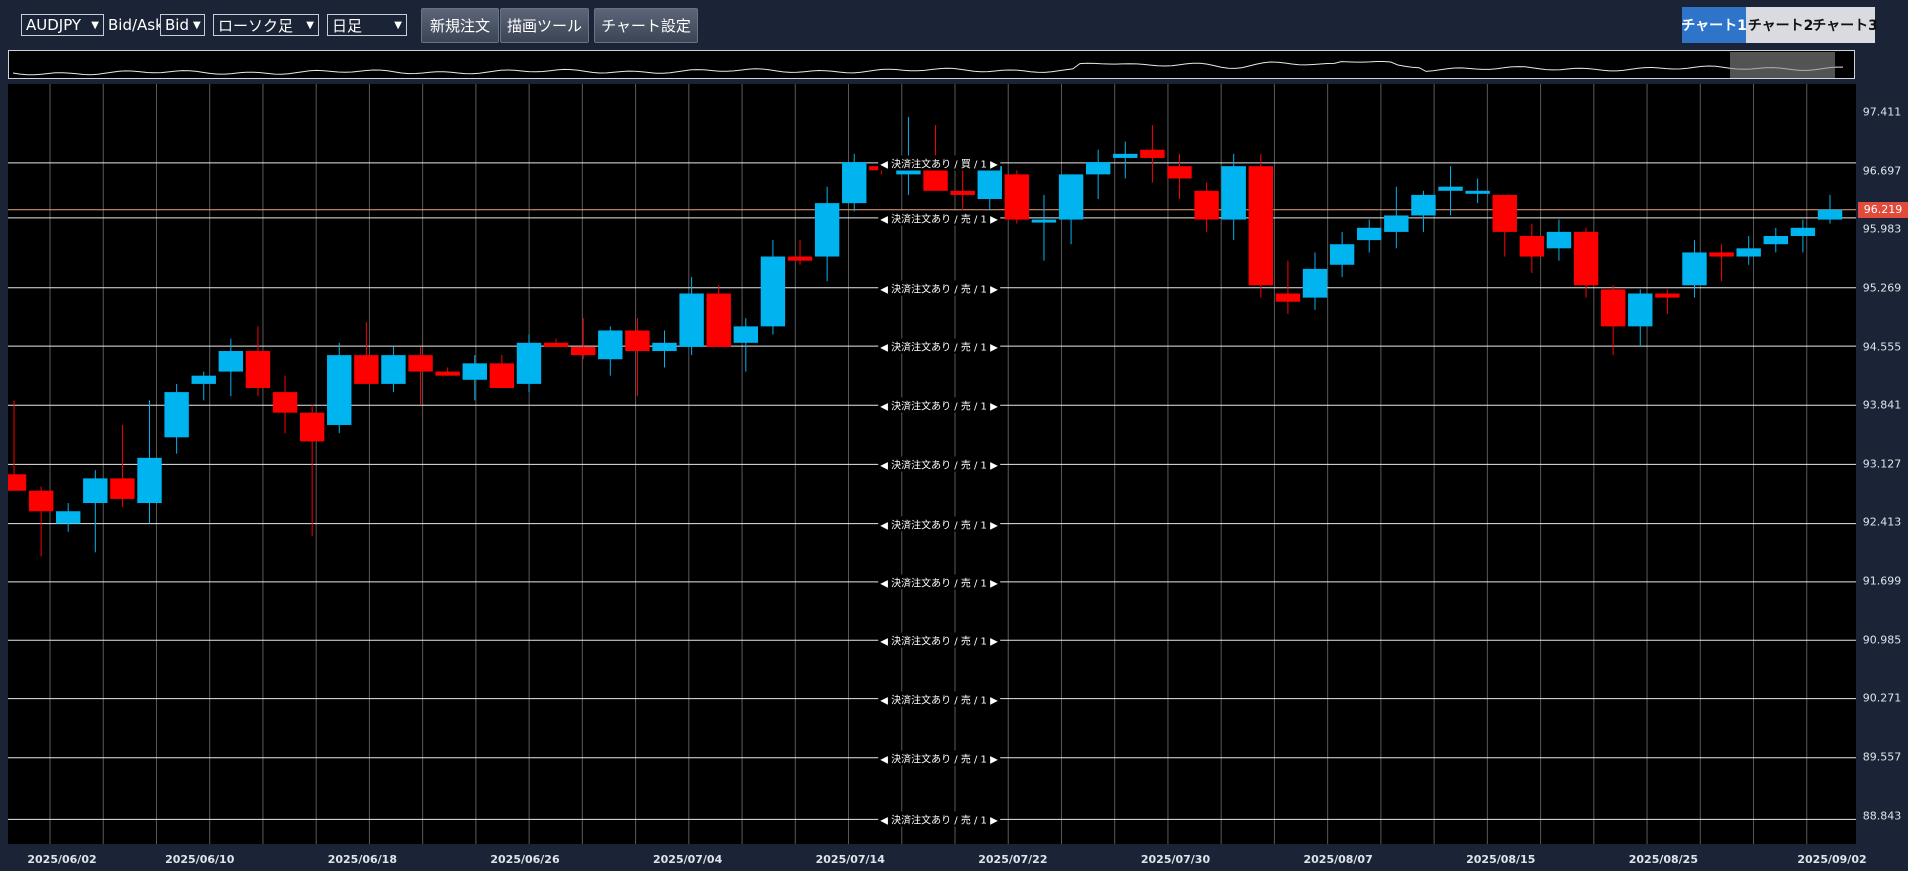 This screenshot has height=871, width=1908. Describe the element at coordinates (62, 859) in the screenshot. I see `time-tick-label: 2025/06/02` at that location.